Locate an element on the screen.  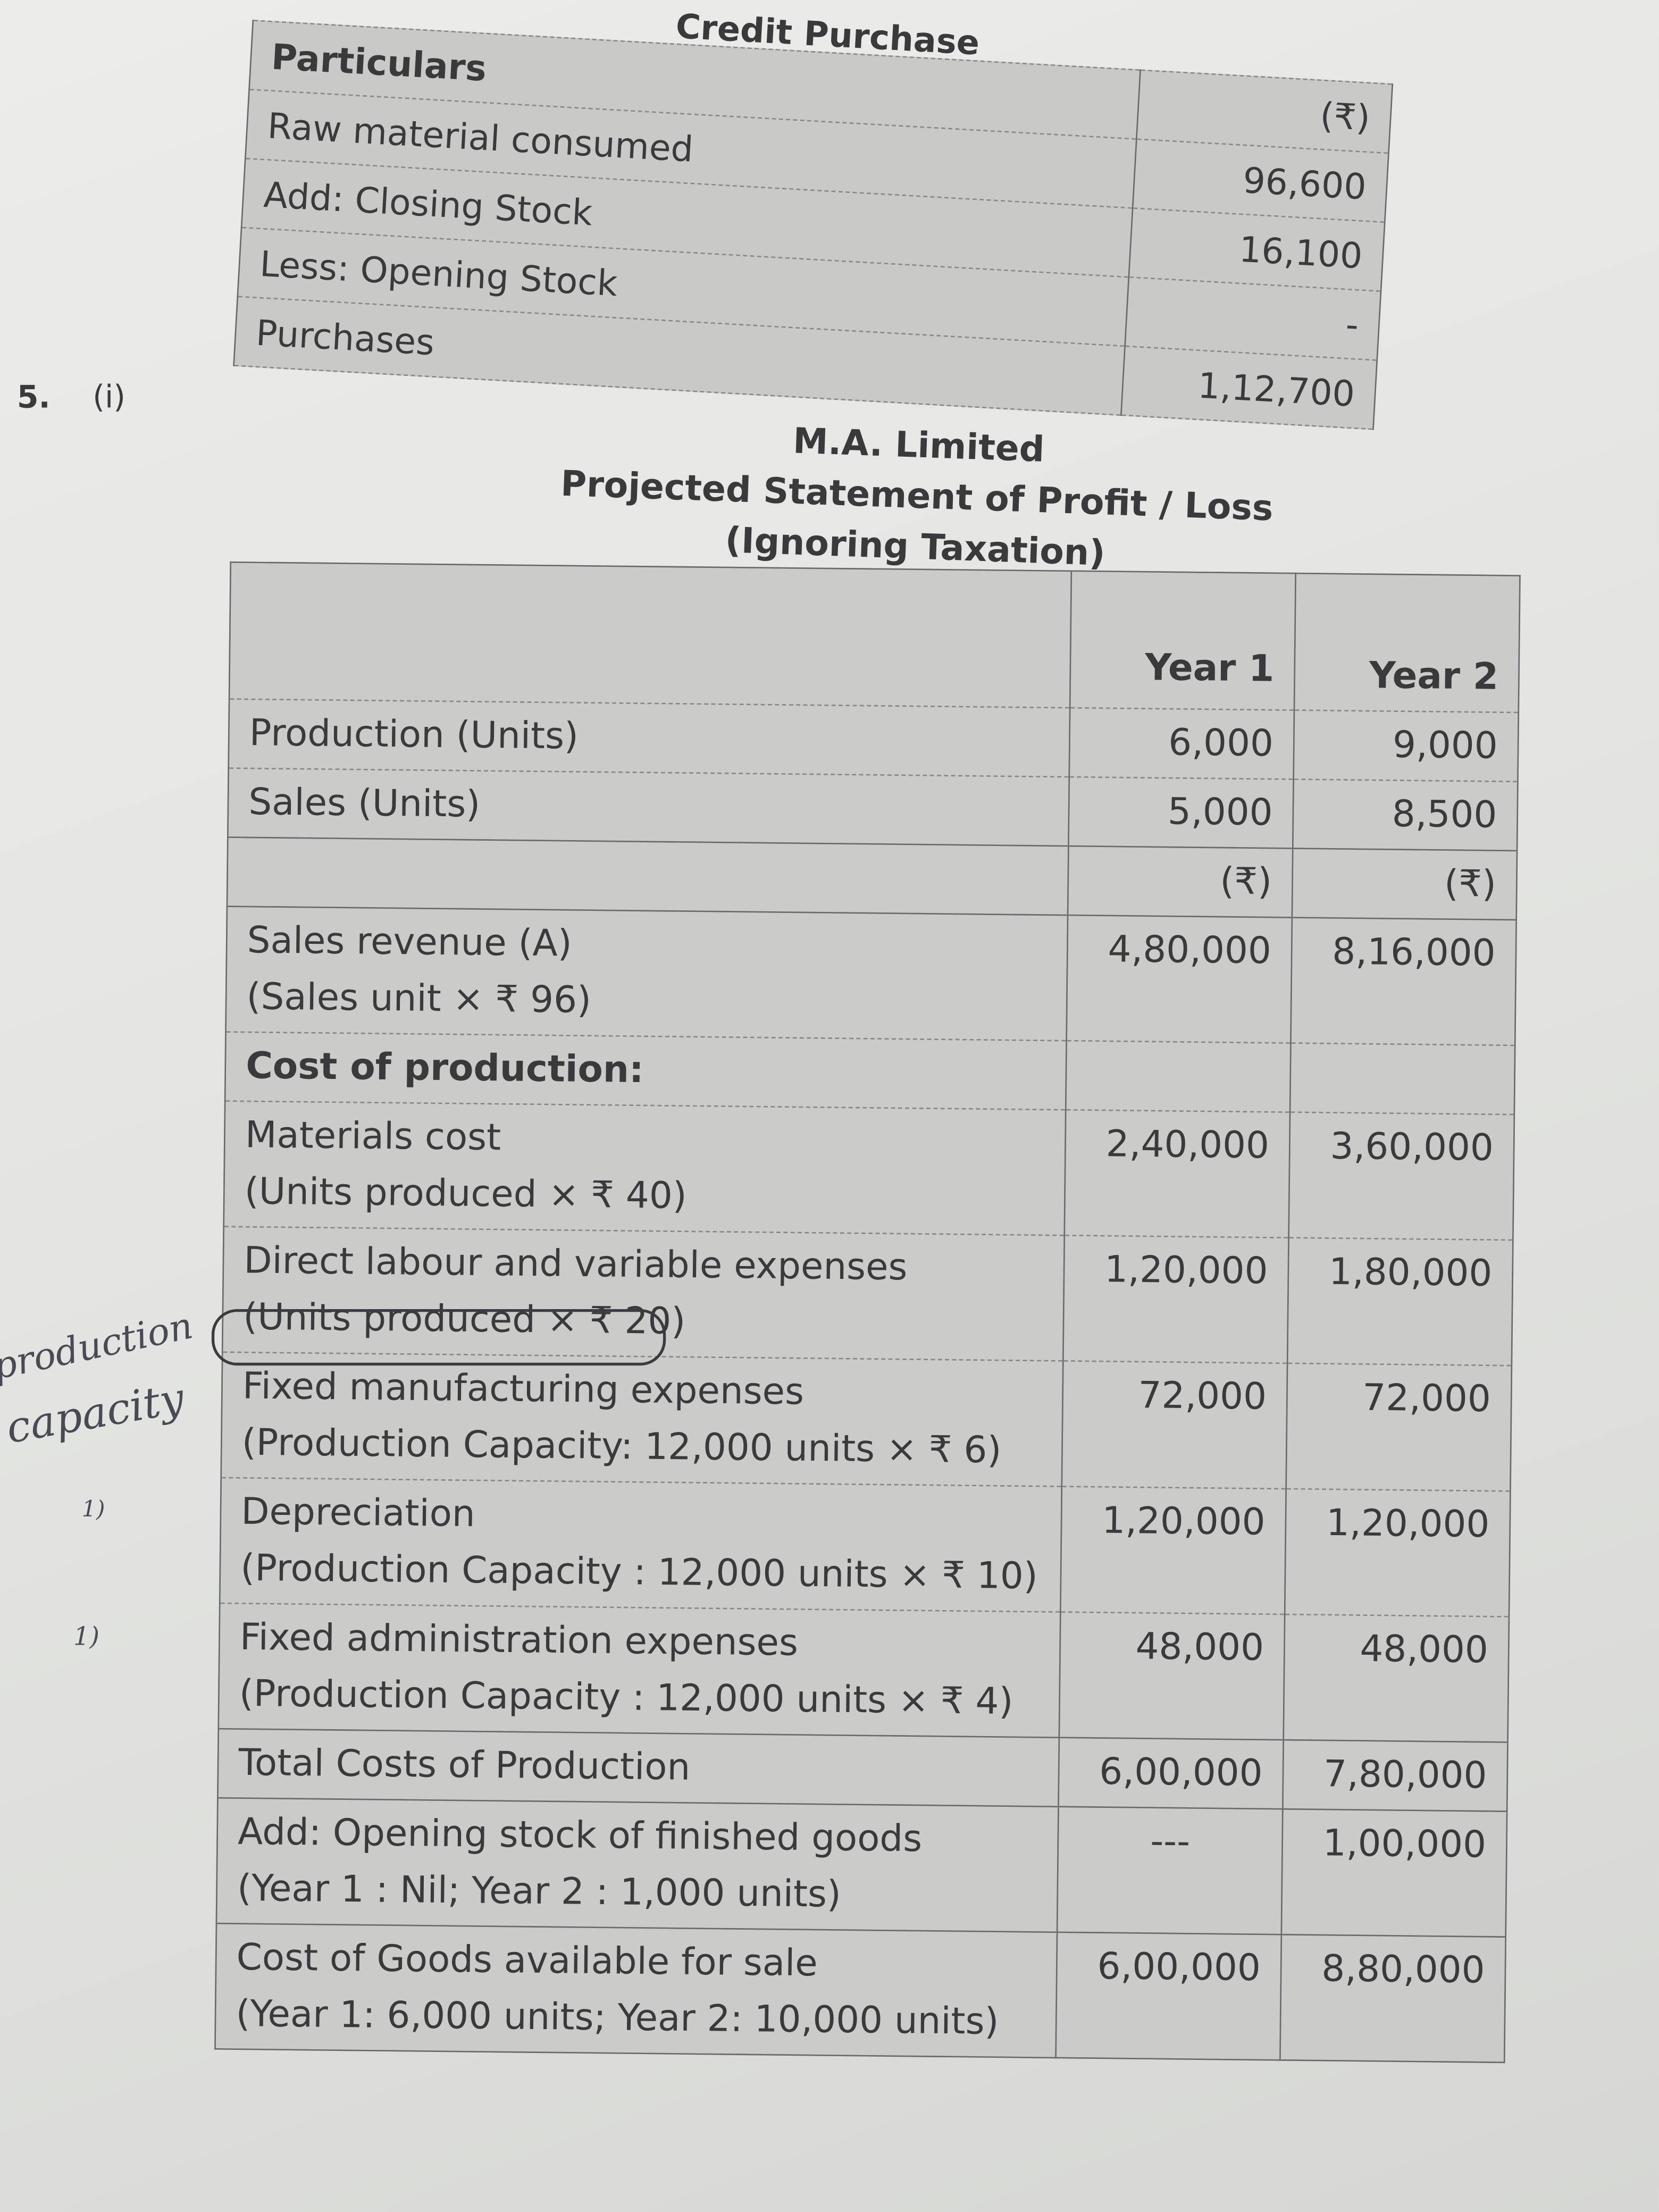
table-row: Production (Units) 6,000 9,000 is located at coordinates (873, 740).